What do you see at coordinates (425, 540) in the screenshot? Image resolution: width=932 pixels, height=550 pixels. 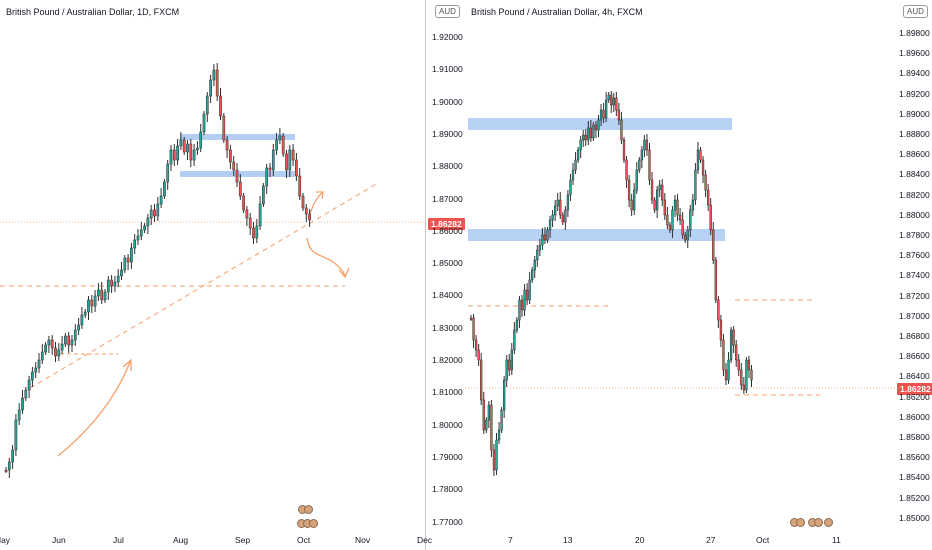 I see `left-date-tick: Dec` at bounding box center [425, 540].